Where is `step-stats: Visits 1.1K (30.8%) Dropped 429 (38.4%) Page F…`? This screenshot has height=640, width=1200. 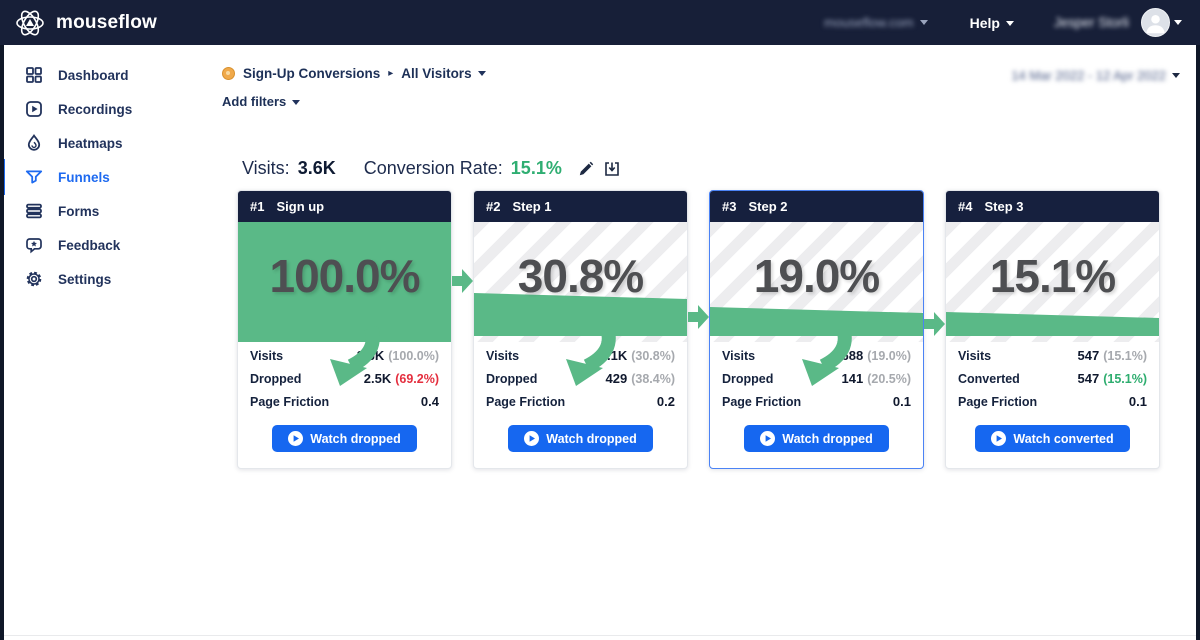 step-stats: Visits 1.1K (30.8%) Dropped 429 (38.4%) Page F… is located at coordinates (580, 378).